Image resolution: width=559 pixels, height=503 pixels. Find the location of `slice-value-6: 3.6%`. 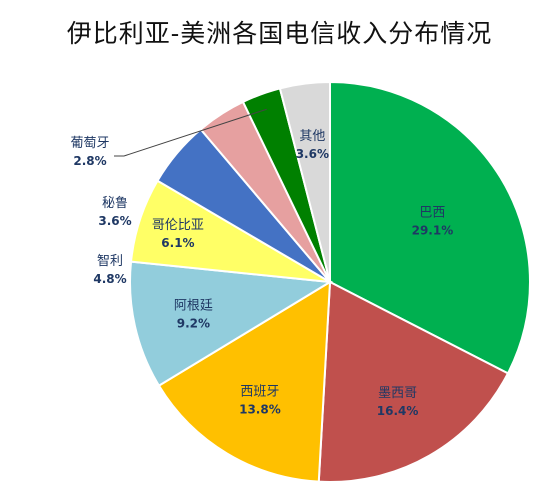

slice-value-6: 3.6% is located at coordinates (114, 221).